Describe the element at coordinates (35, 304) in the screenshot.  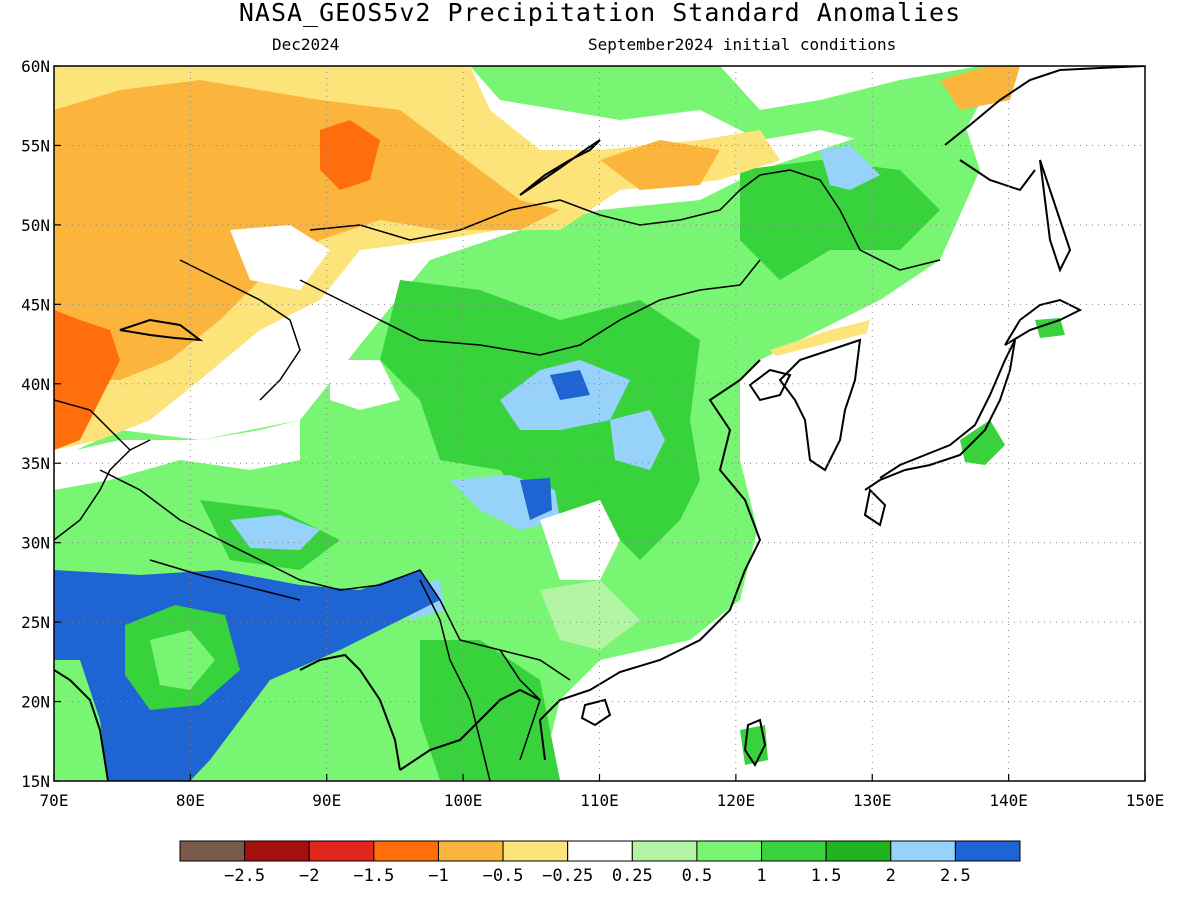
I see `lat-tick-label: 45N` at that location.